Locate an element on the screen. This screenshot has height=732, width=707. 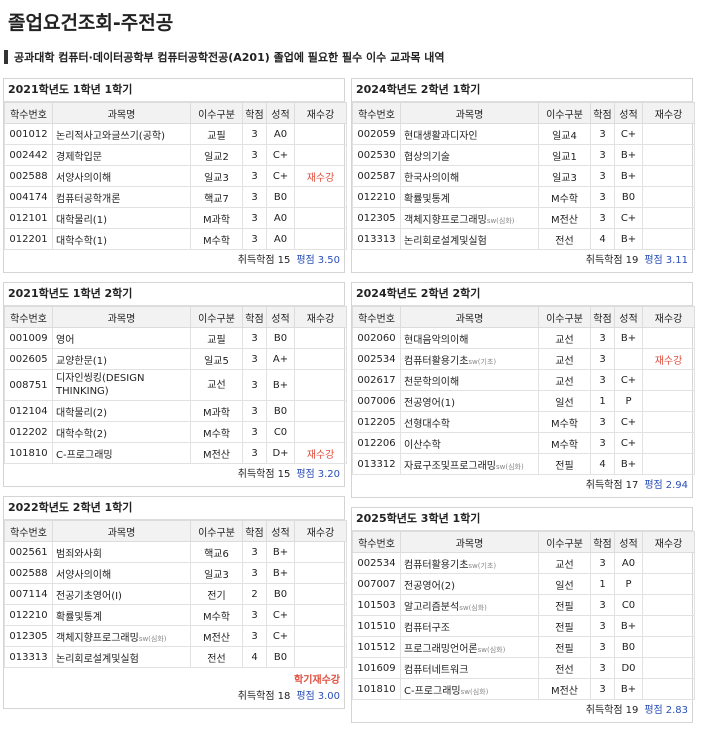
table-row: 101512 프로그래밍언어론sw(심화) 전필 3 B0 is located at coordinates (523, 647).